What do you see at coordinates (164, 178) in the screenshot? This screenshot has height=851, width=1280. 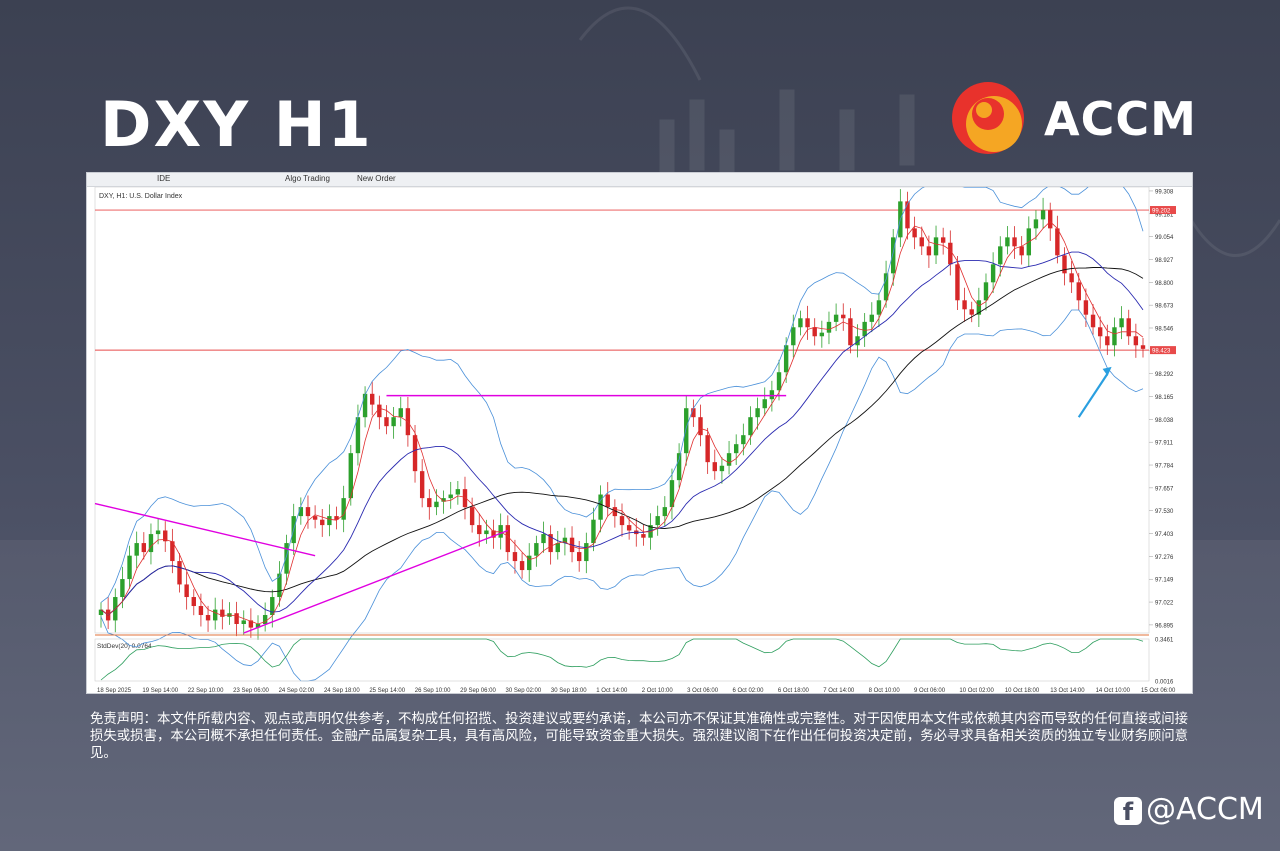 I see `ide-button: IDE` at bounding box center [164, 178].